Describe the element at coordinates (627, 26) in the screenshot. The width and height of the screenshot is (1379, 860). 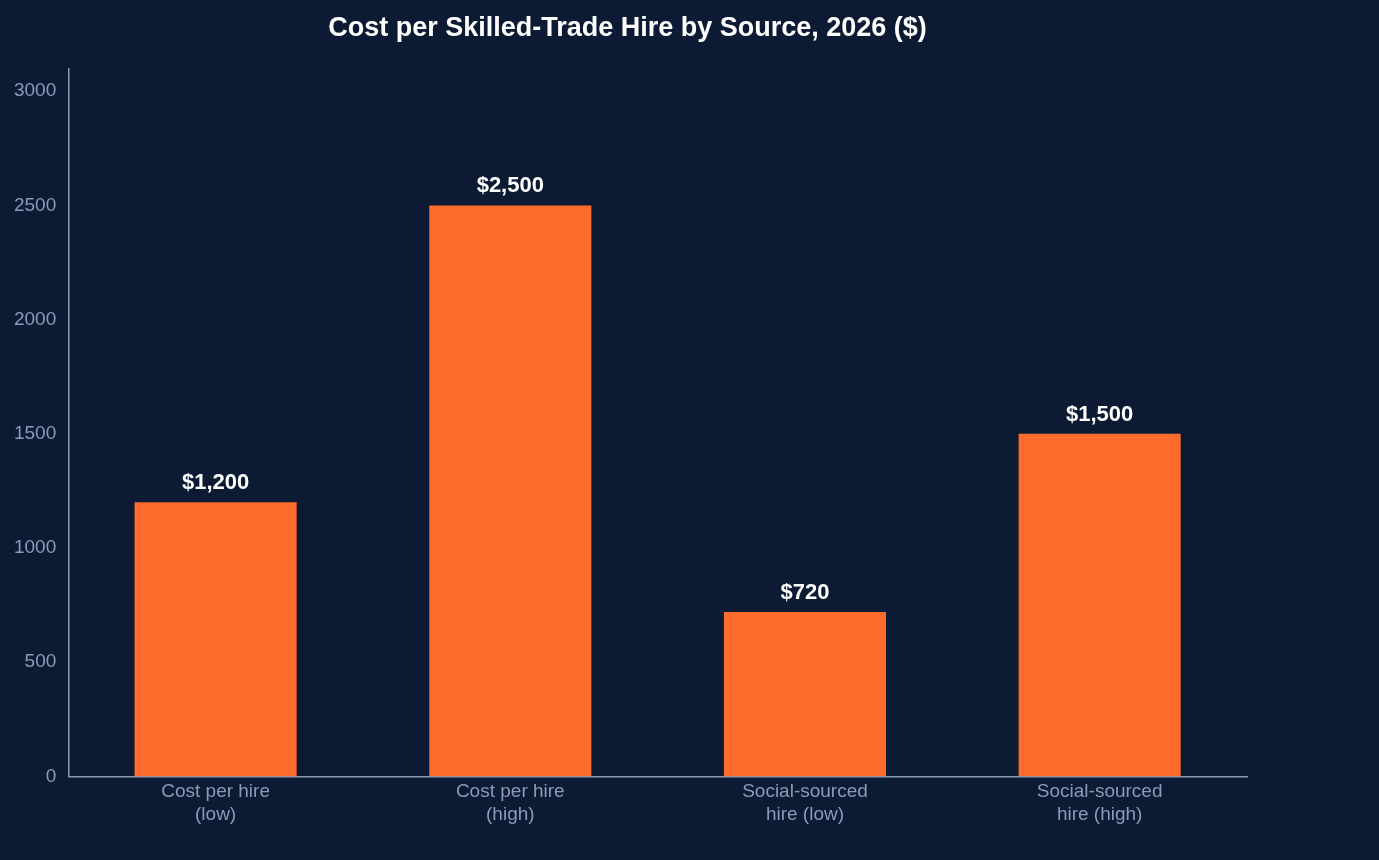
I see `chart-title: Cost per Skilled-Trade Hire by Source, 2026 ($)` at that location.